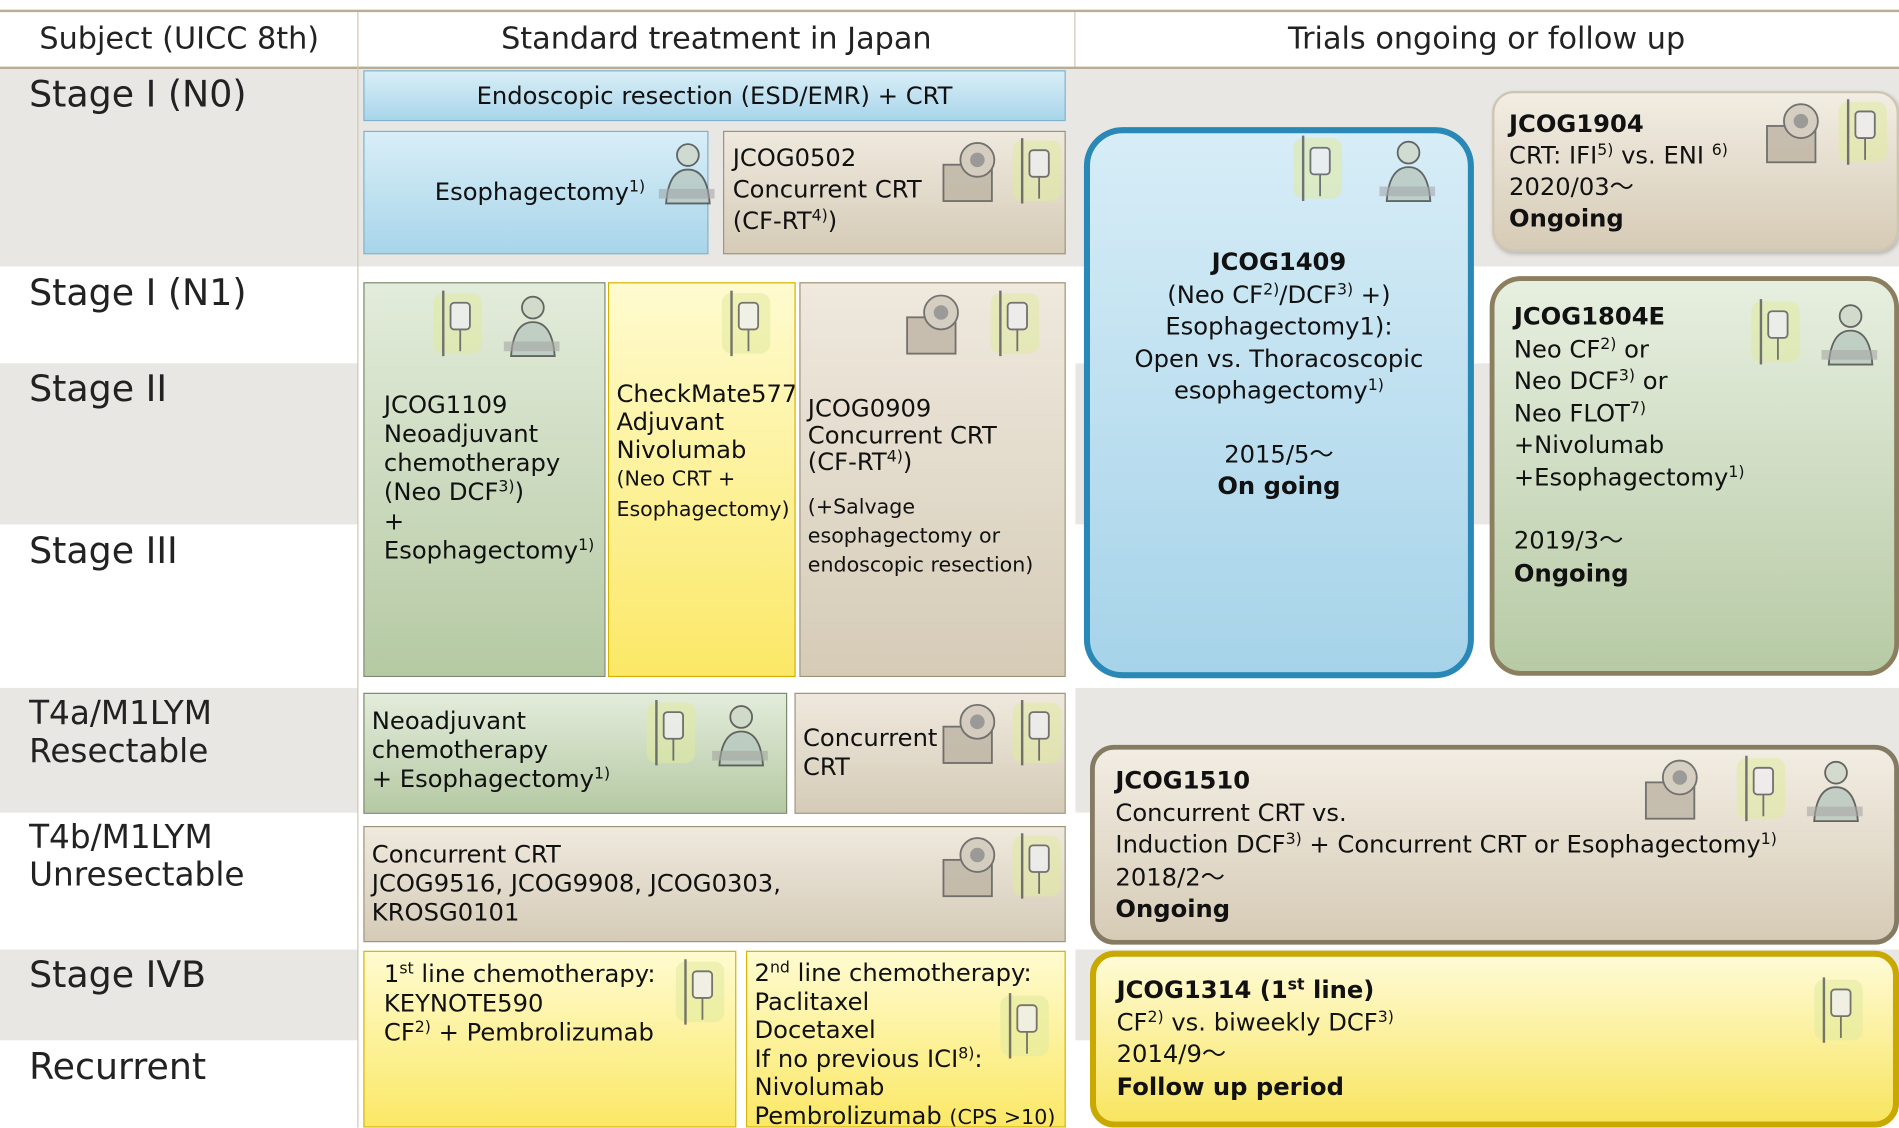  Describe the element at coordinates (1504, 876) in the screenshot. I see `text-line: 2018/2～` at that location.